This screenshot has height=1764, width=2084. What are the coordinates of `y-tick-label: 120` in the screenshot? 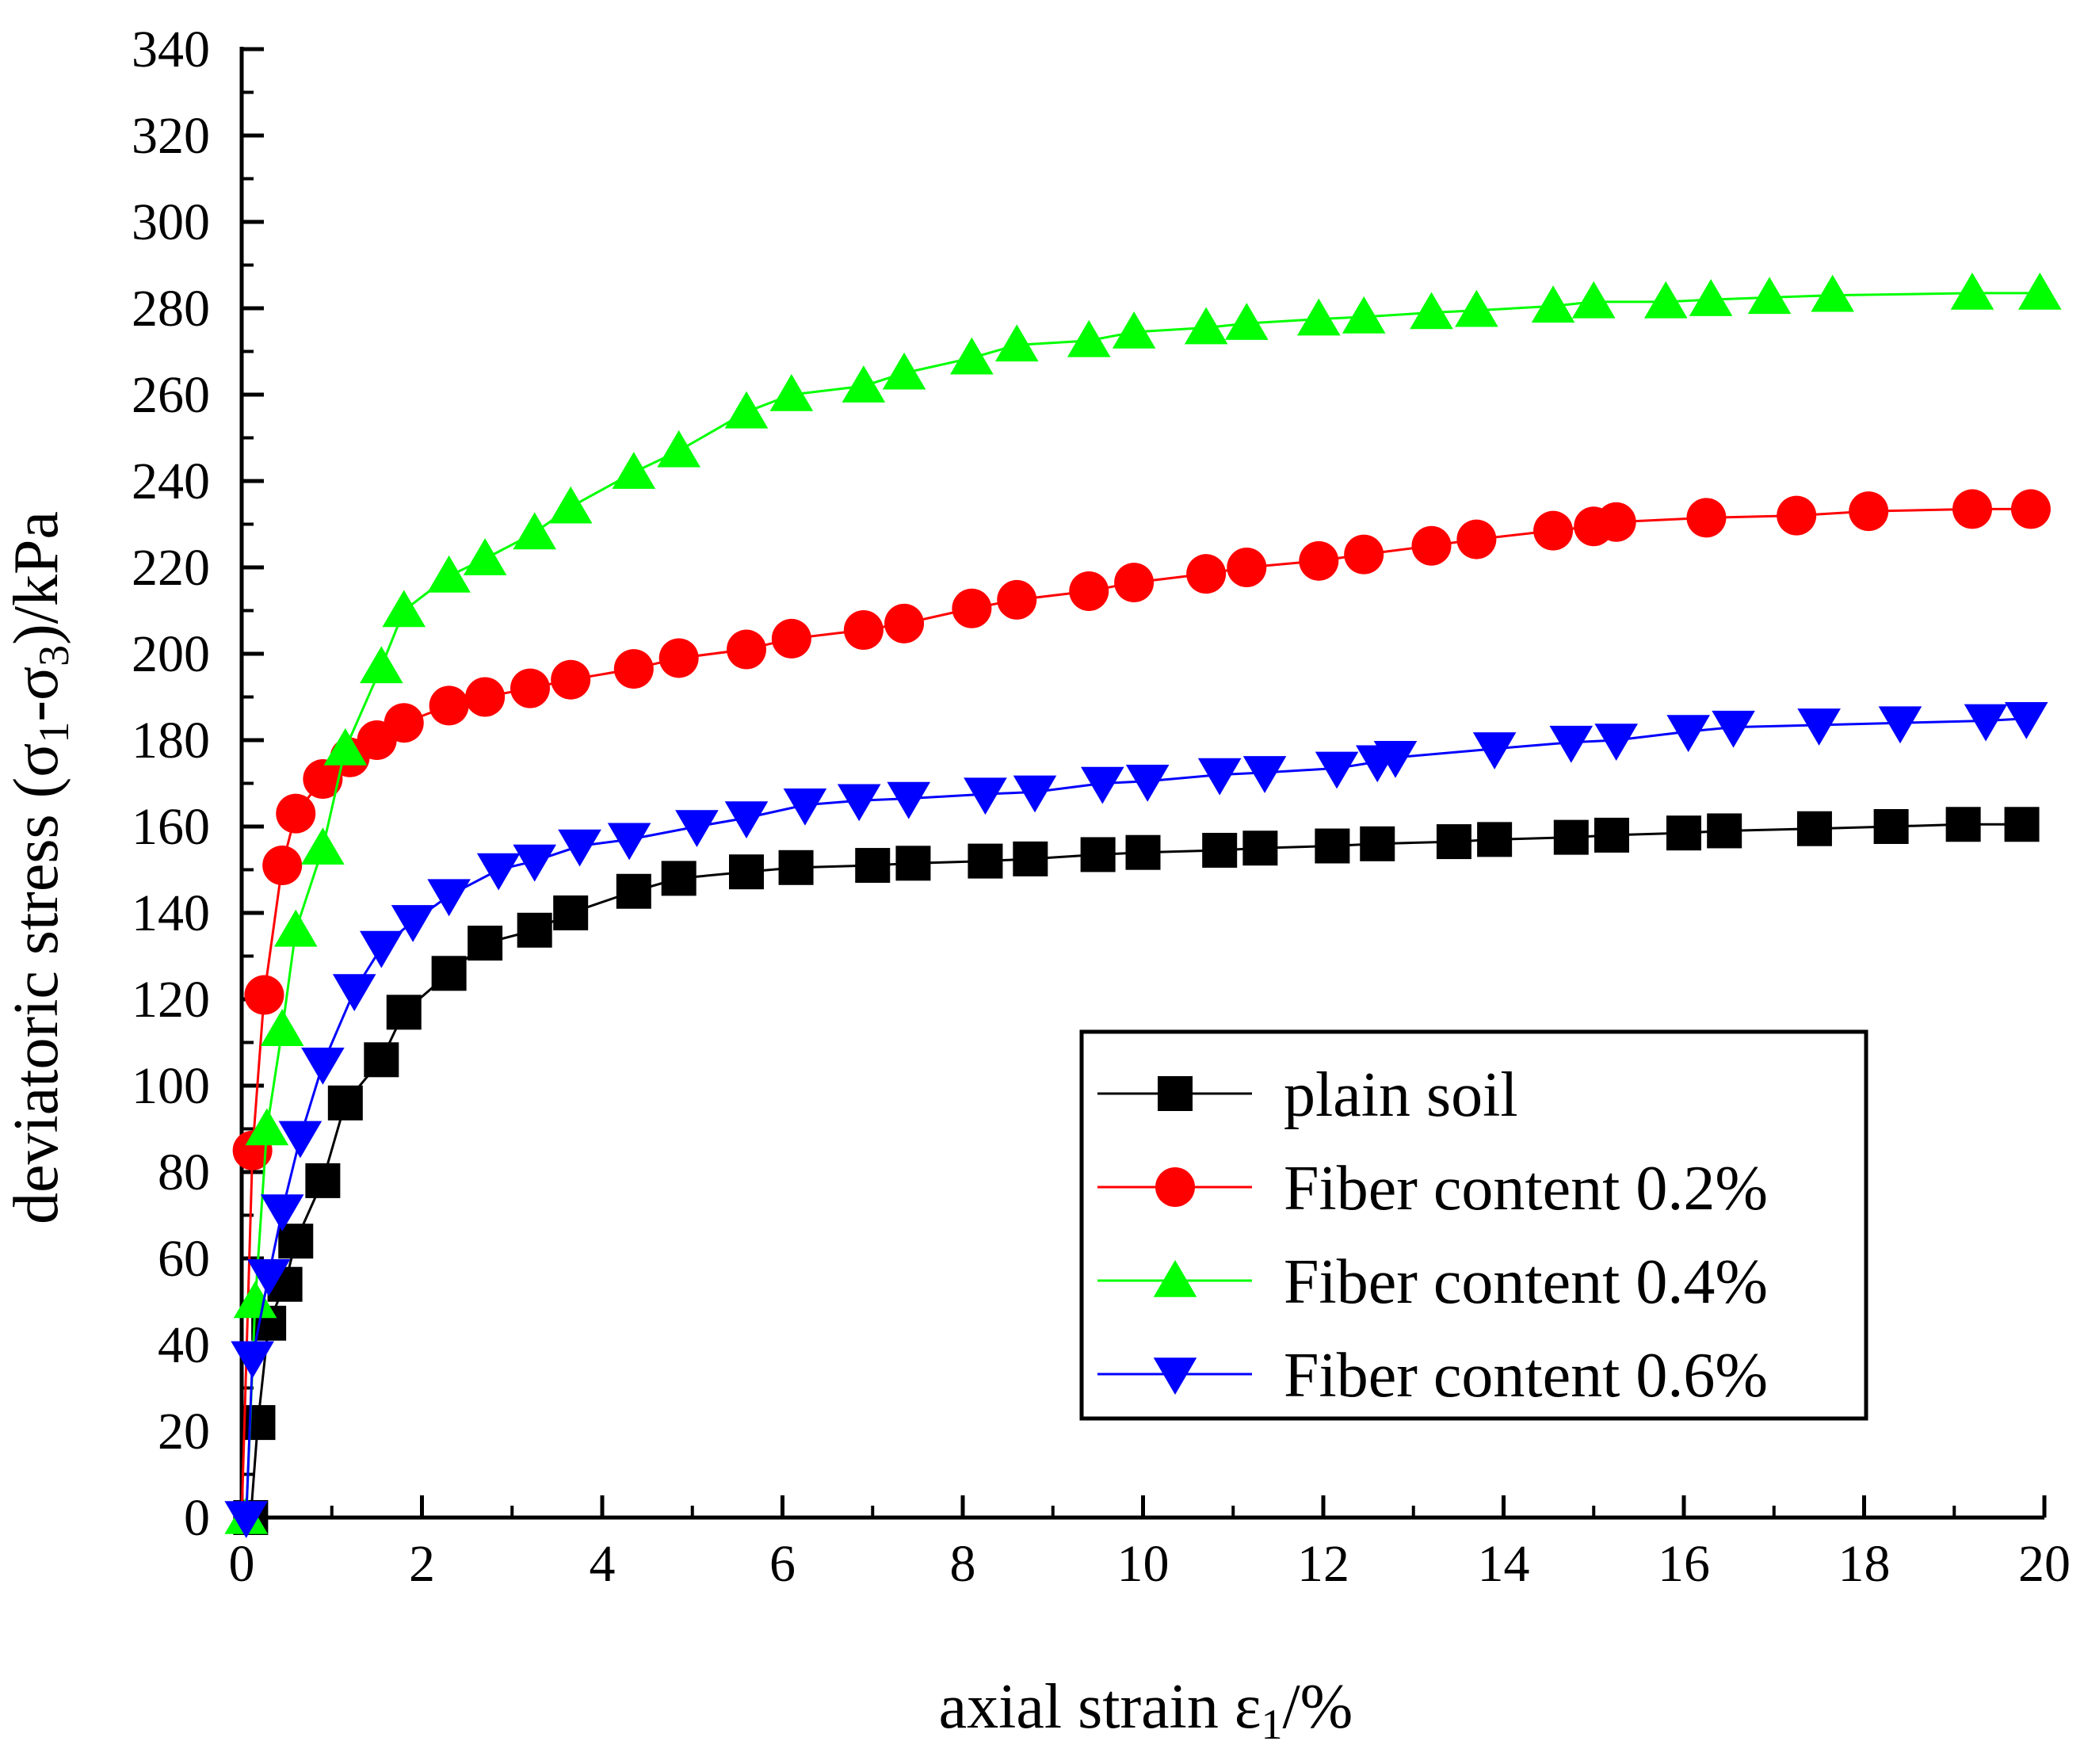 It's located at (171, 1000).